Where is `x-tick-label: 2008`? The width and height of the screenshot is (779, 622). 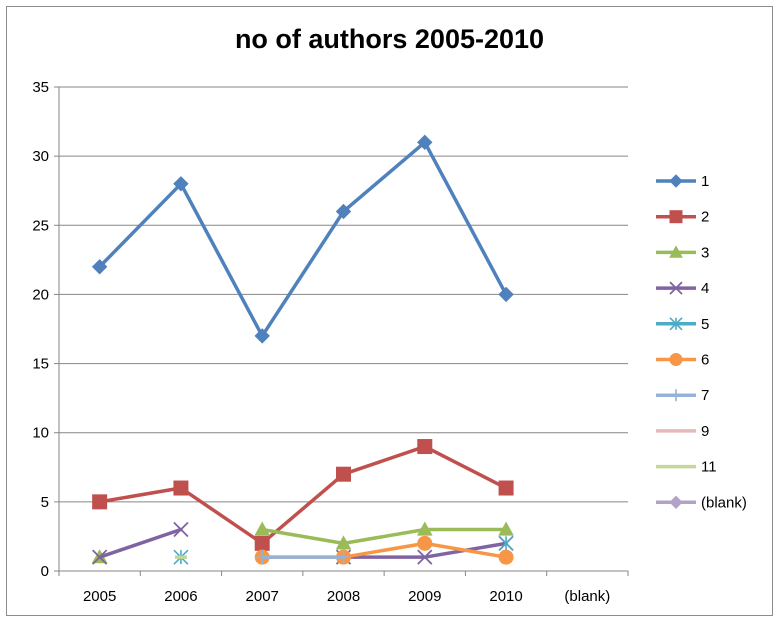
x-tick-label: 2008 is located at coordinates (343, 596).